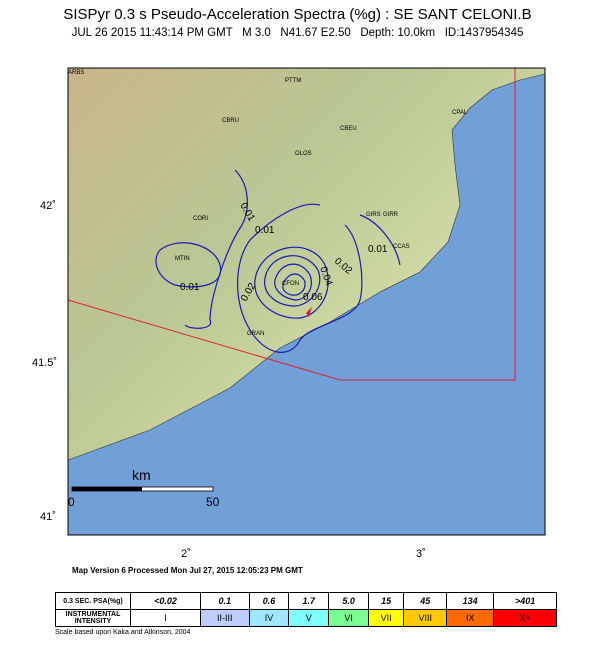 The image size is (595, 664). Describe the element at coordinates (306, 311) in the screenshot. I see `epicenter` at that location.